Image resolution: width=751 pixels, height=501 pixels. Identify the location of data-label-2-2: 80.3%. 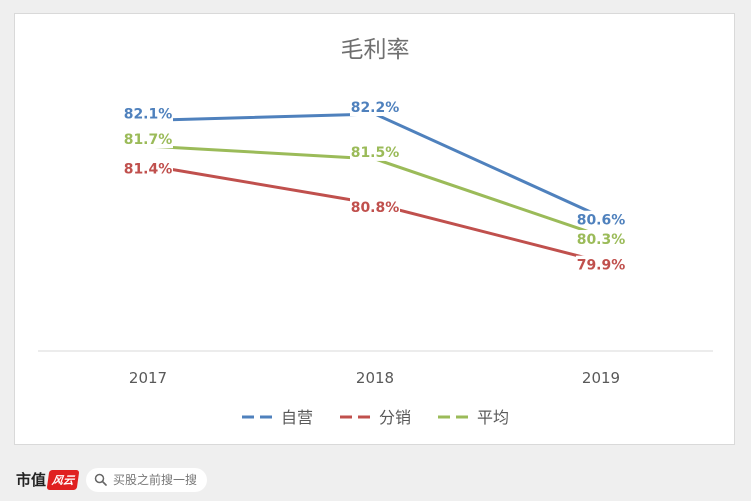
(601, 240).